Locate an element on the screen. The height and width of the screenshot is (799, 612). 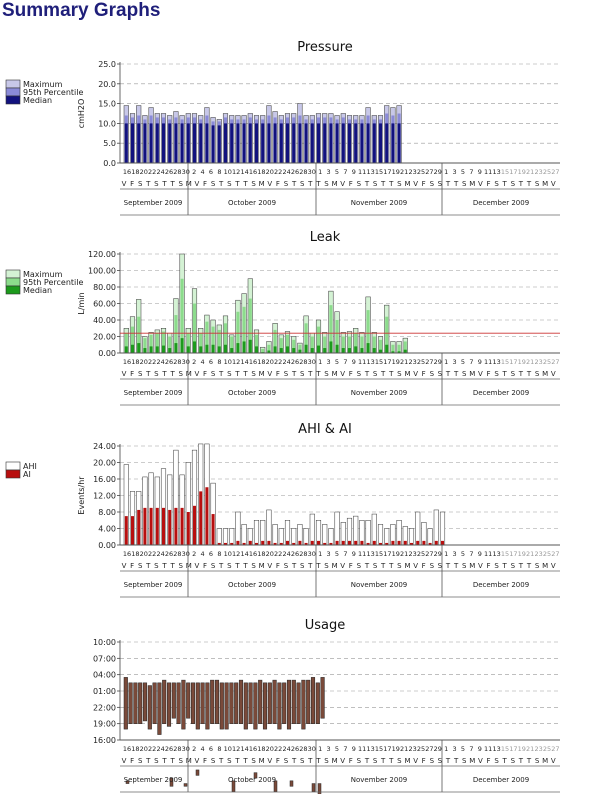
x-tick-label: 11 is located at coordinates (488, 362).